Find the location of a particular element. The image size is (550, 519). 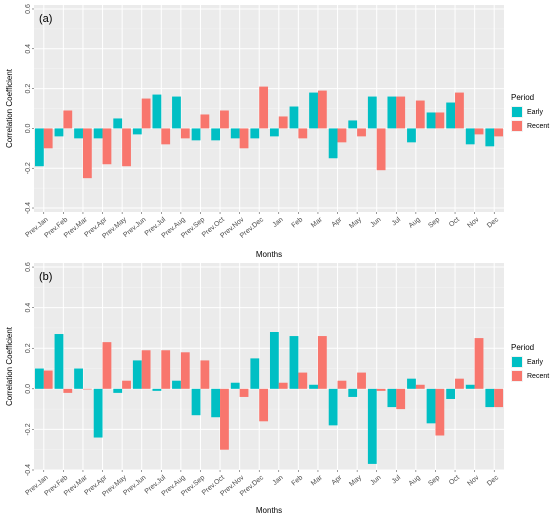

bar-recent-prev-mar is located at coordinates (87, 389).